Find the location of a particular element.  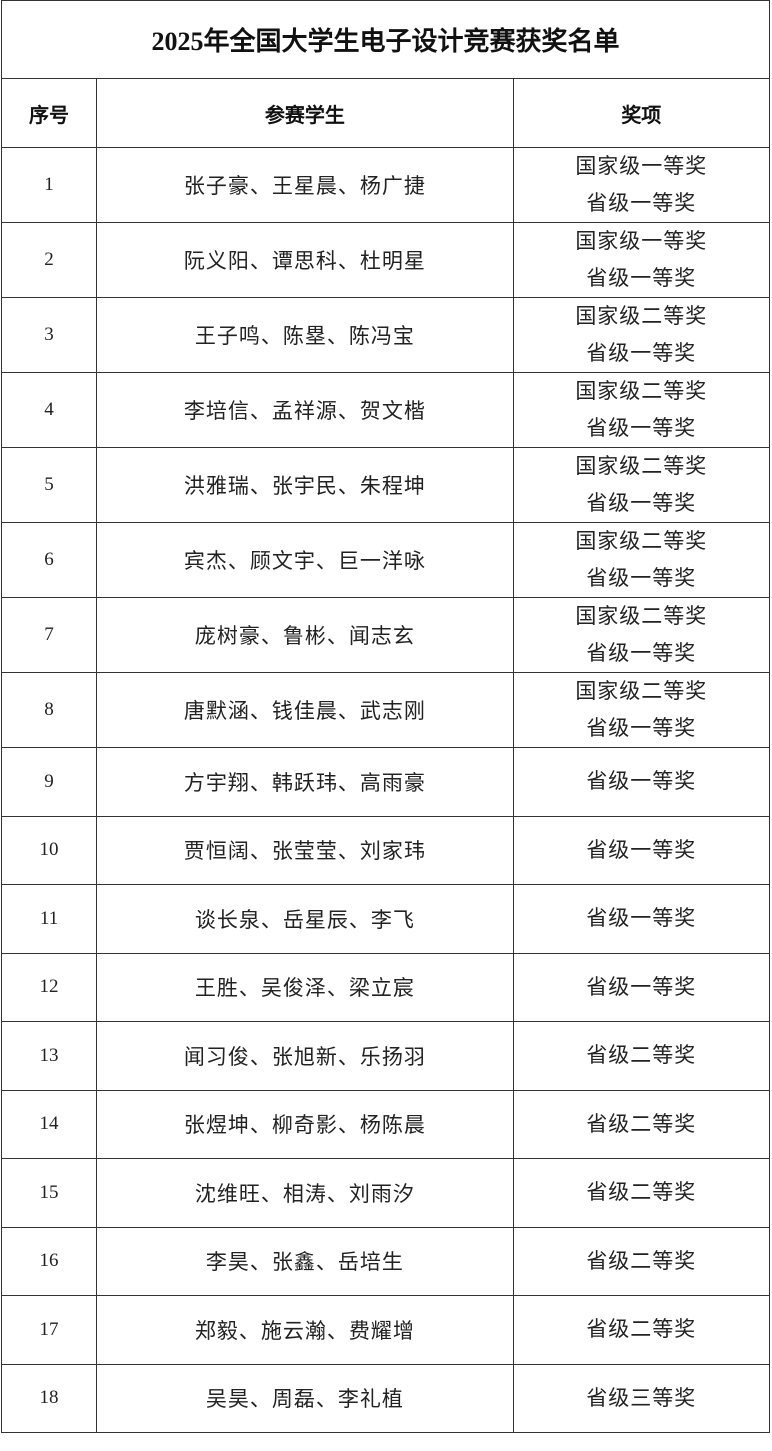

student-names: 谈长泉、岳星辰、李飞 is located at coordinates (305, 919).